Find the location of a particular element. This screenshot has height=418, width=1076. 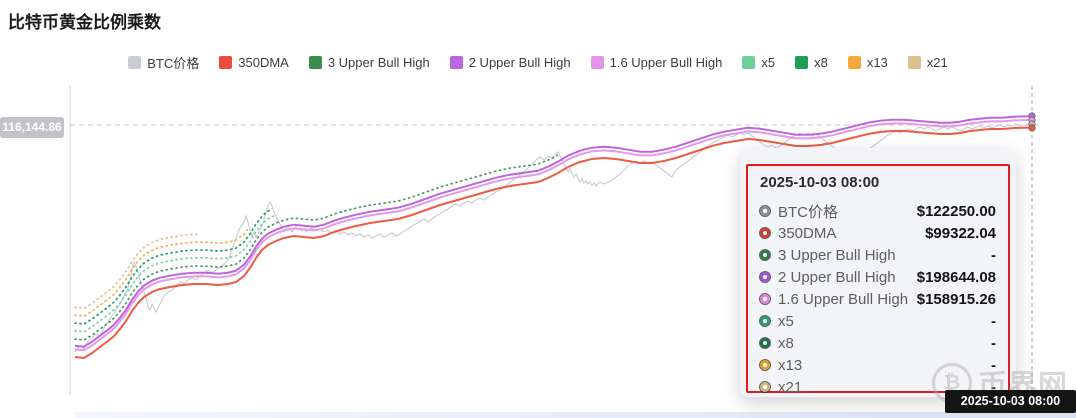

legend-item: 3 Upper Bull High is located at coordinates (369, 62).